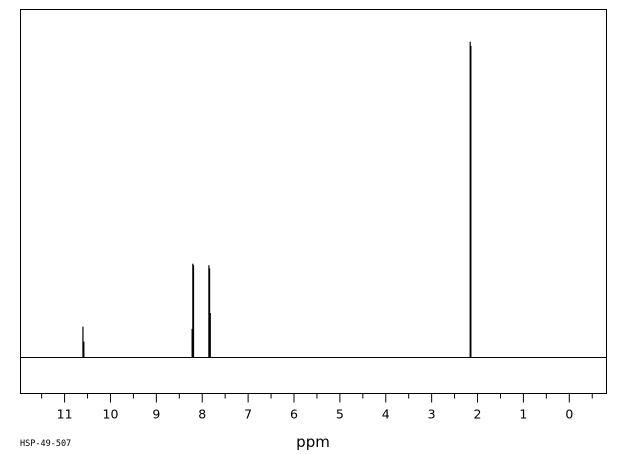 This screenshot has width=620, height=455. What do you see at coordinates (65, 414) in the screenshot?
I see `x-tick-label-11: 11` at bounding box center [65, 414].